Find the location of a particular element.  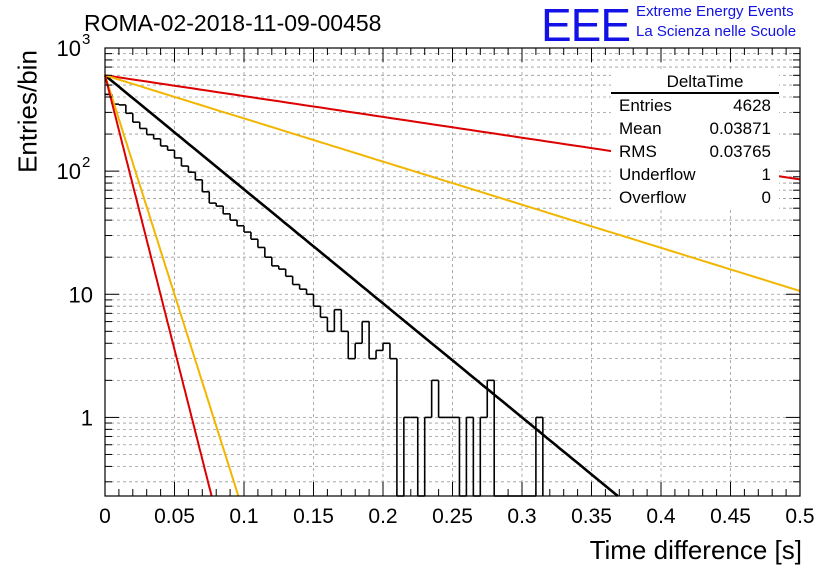

stats-value: 0.03871 is located at coordinates (740, 128).